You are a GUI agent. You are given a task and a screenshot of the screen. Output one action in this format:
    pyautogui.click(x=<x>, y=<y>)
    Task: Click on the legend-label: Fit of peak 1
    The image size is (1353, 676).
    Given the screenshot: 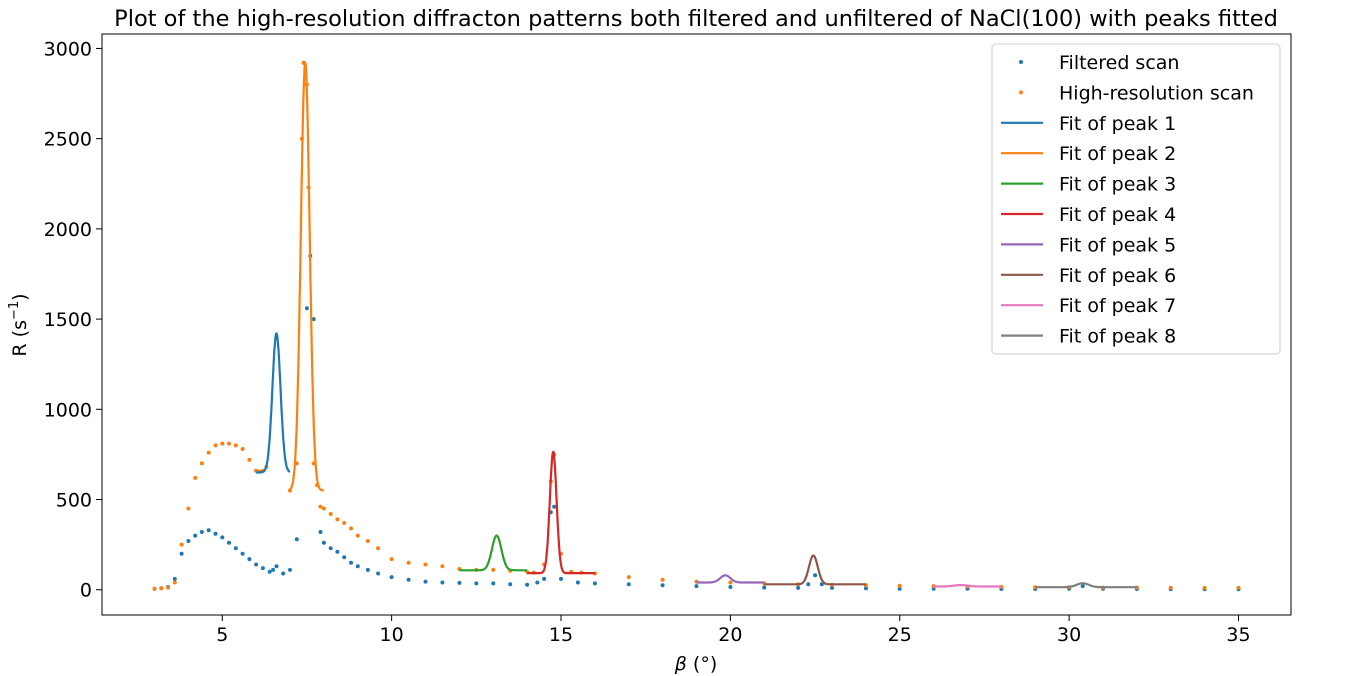 What is the action you would take?
    pyautogui.click(x=1117, y=124)
    